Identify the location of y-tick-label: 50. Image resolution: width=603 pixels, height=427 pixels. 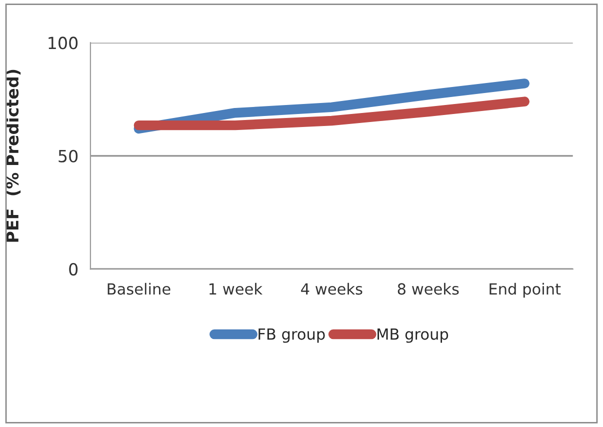
(68, 156).